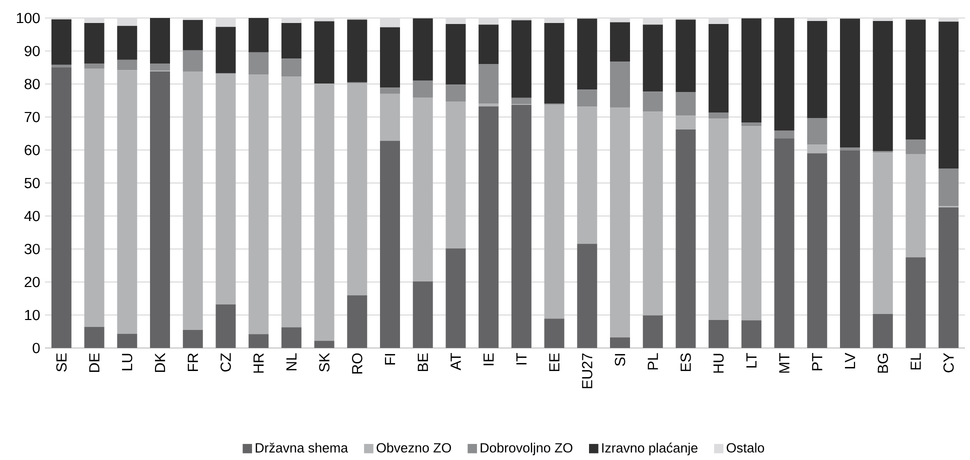  I want to click on legend-label: Obvezno ZO, so click(414, 447).